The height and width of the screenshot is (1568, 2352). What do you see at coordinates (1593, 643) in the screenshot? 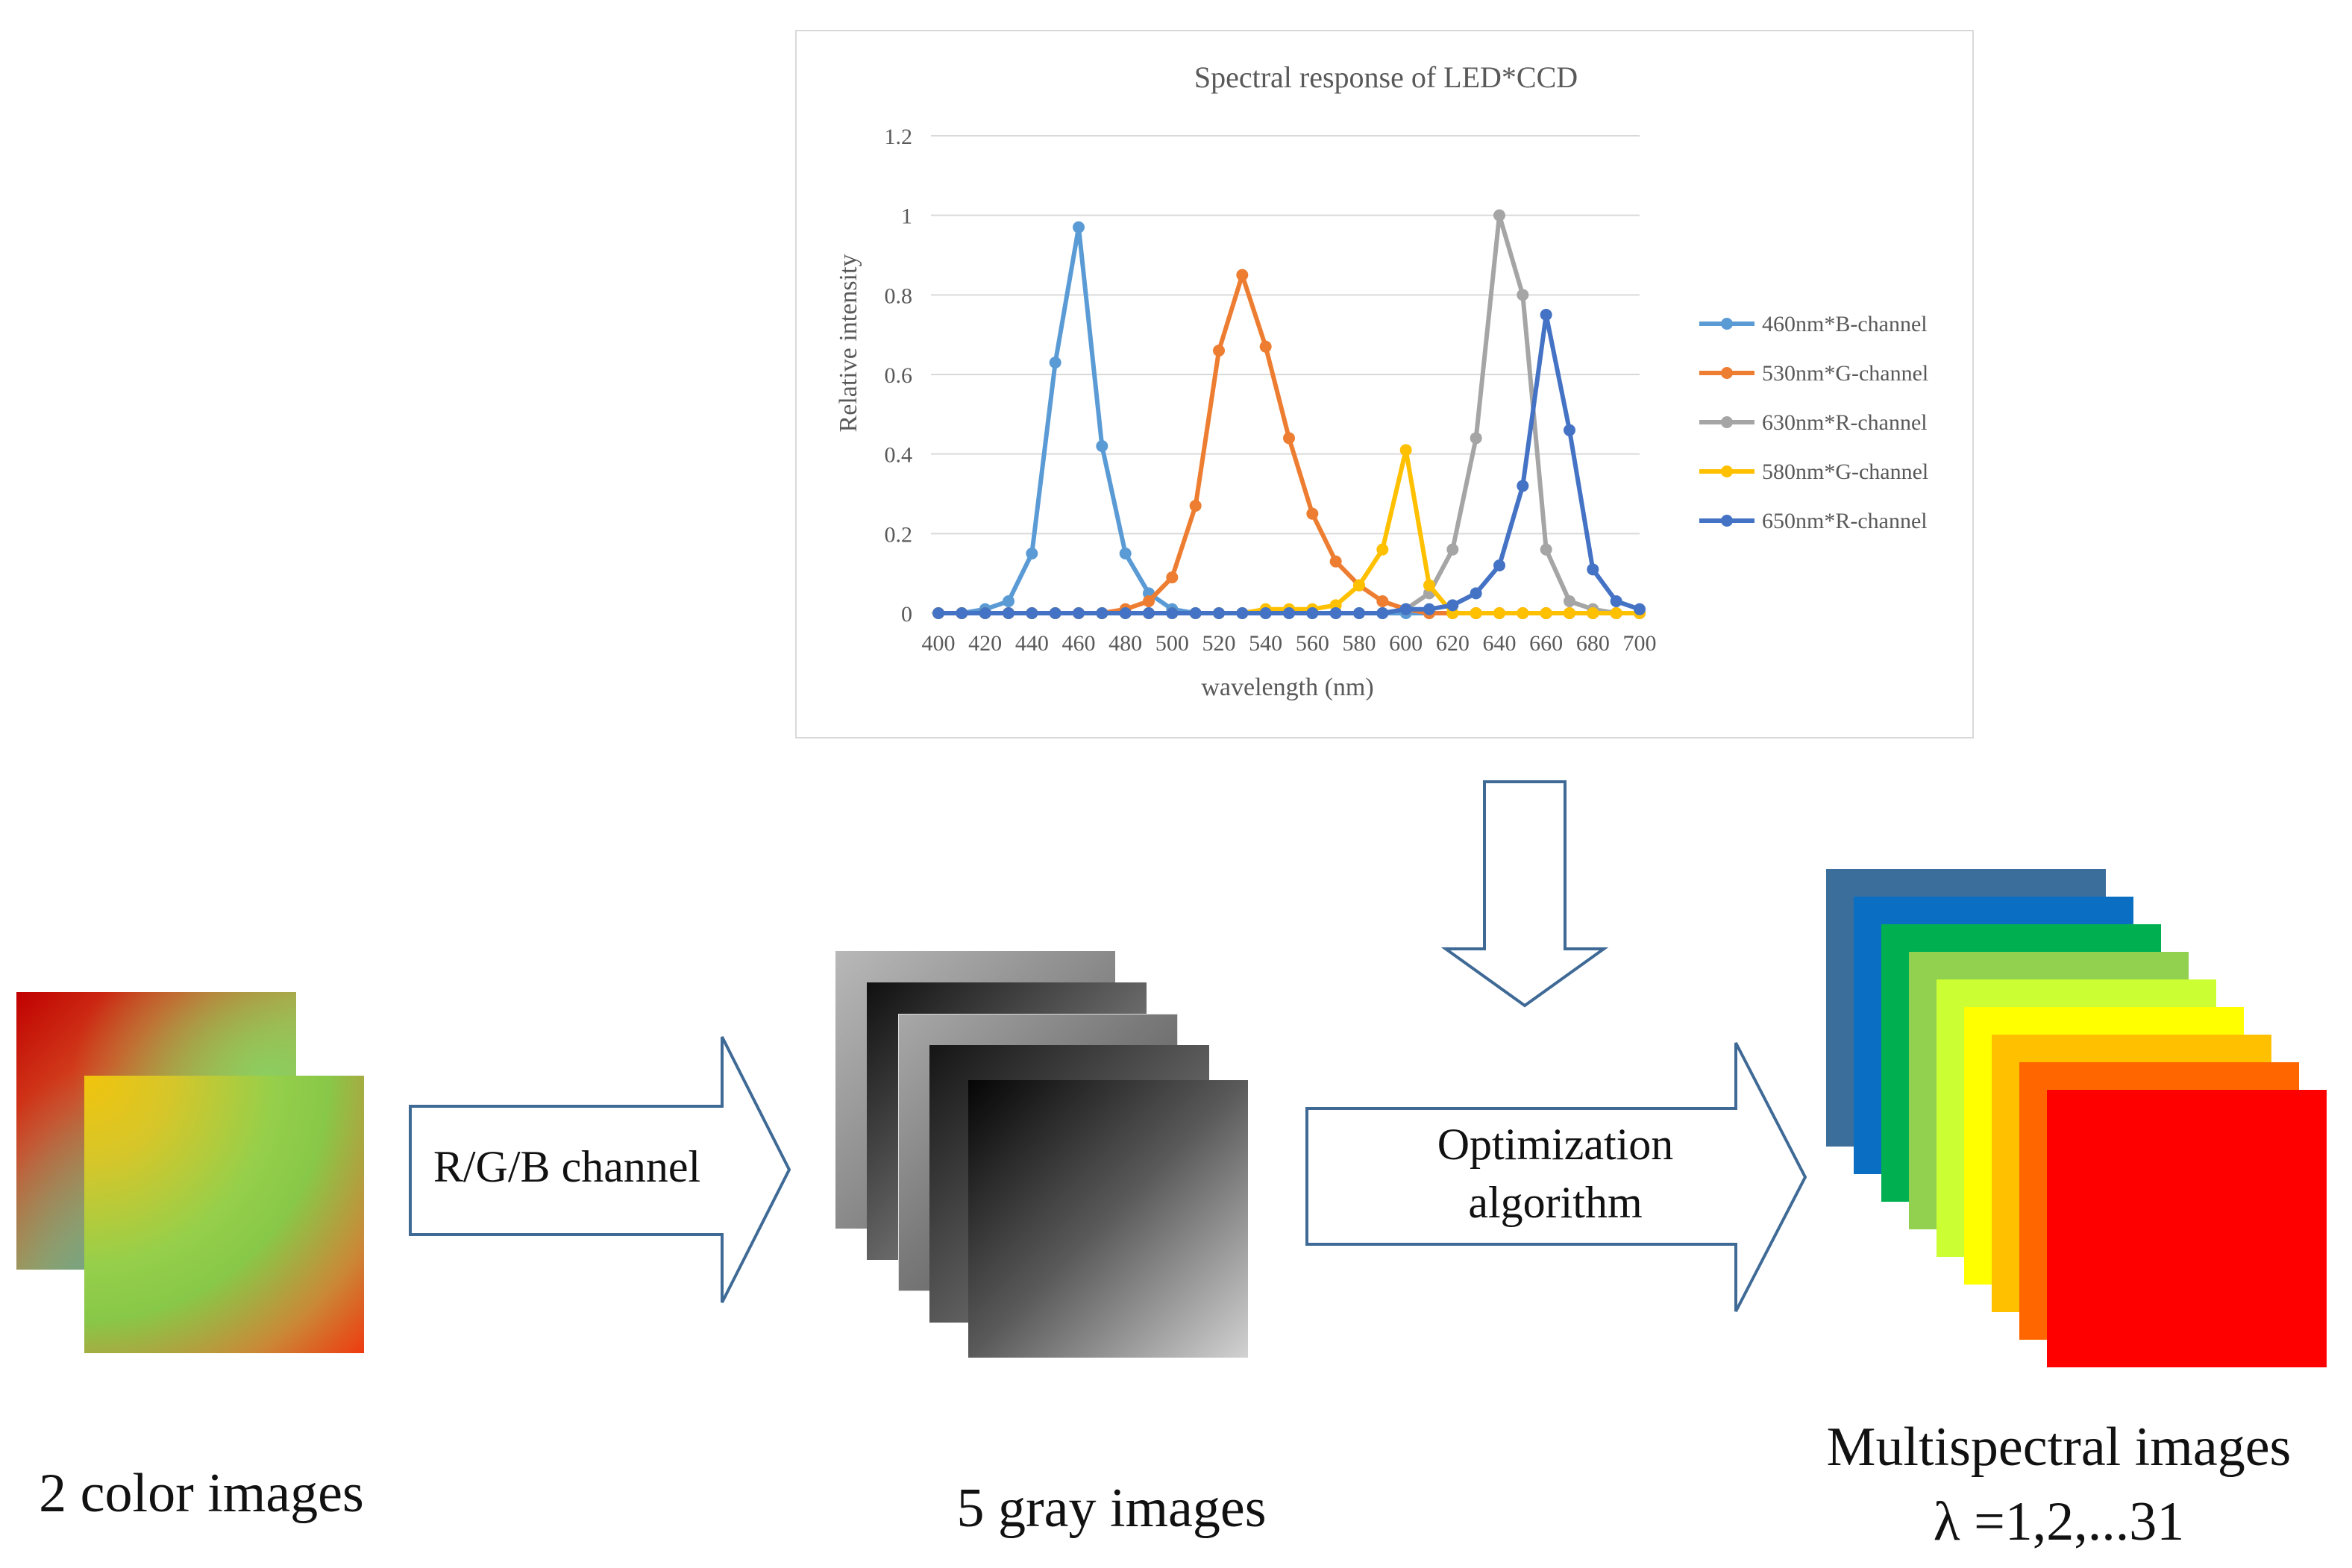
I see `x-tick-label: 680` at bounding box center [1593, 643].